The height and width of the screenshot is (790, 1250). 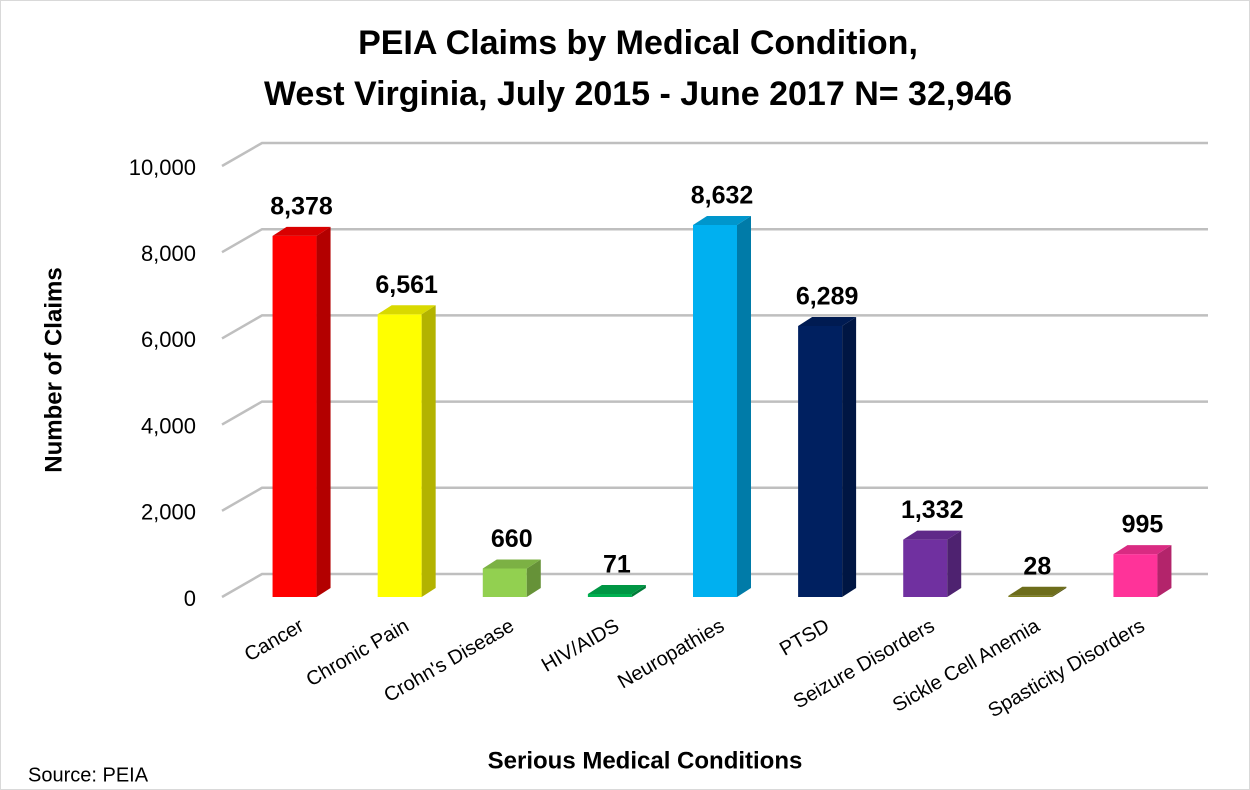 I want to click on value-label: 6,561, so click(x=406, y=285).